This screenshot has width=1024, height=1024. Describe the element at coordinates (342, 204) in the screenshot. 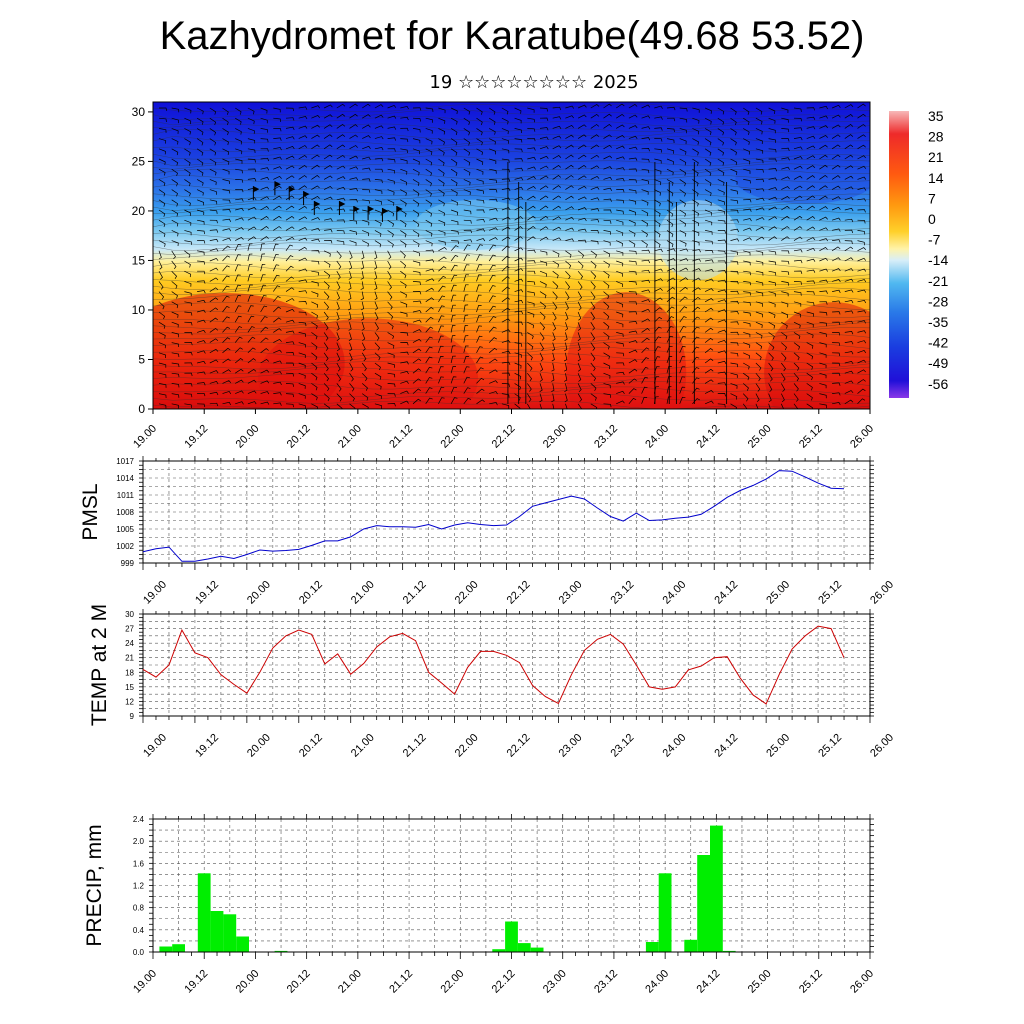

I see `wind-pennant` at that location.